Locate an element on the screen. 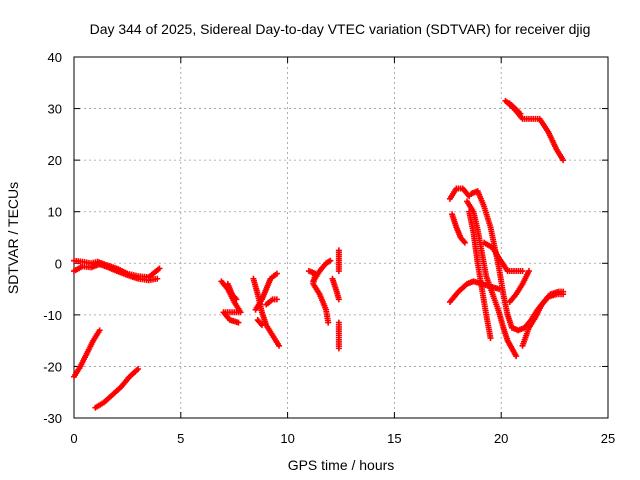 The width and height of the screenshot is (640, 480). x-tick-label: 10 is located at coordinates (287, 438).